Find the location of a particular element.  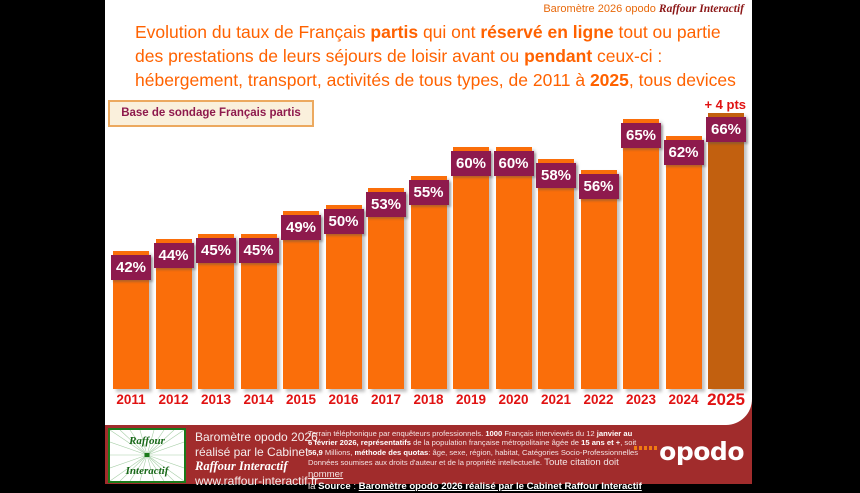

footer-credit-line-2: réalisé par le Cabinet is located at coordinates (252, 451).